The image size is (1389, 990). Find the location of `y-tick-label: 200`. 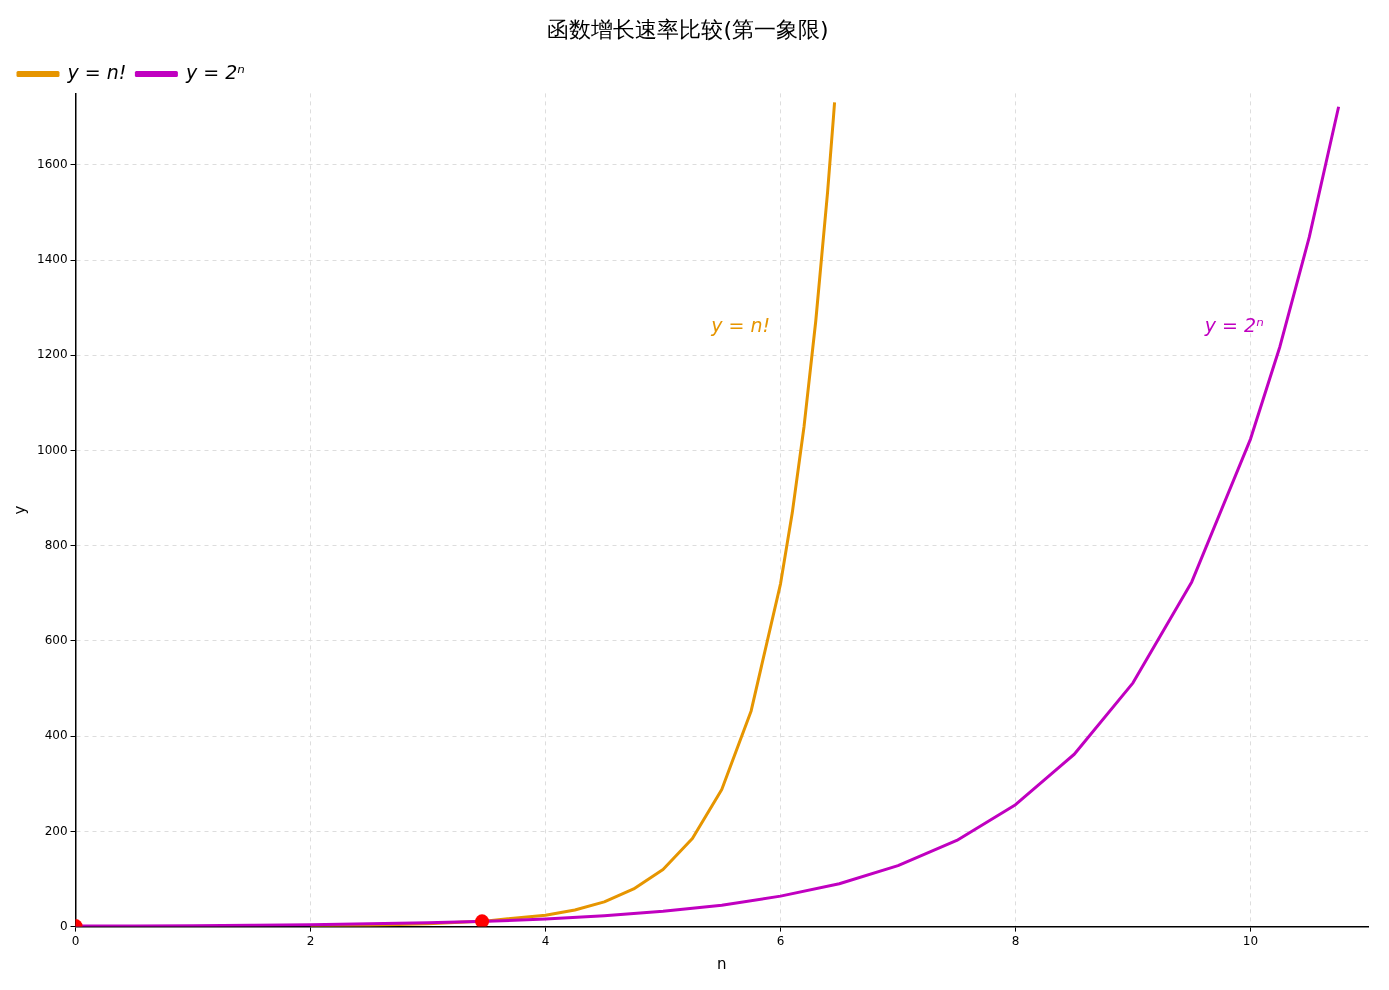

y-tick-label: 200 is located at coordinates (56, 830).